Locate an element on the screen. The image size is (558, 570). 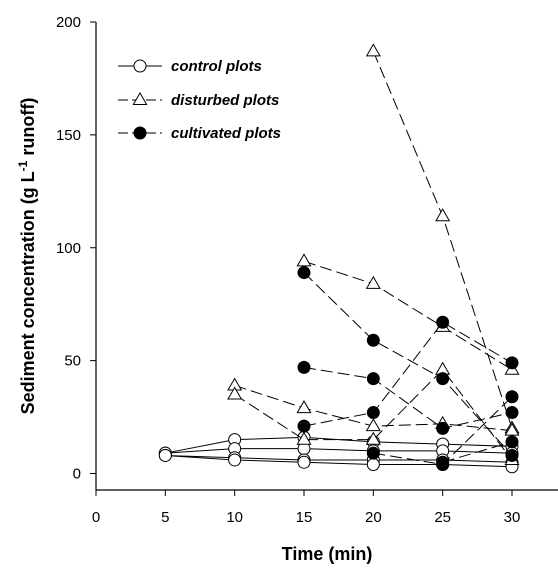
x-tick-label: 15 is located at coordinates (304, 517).